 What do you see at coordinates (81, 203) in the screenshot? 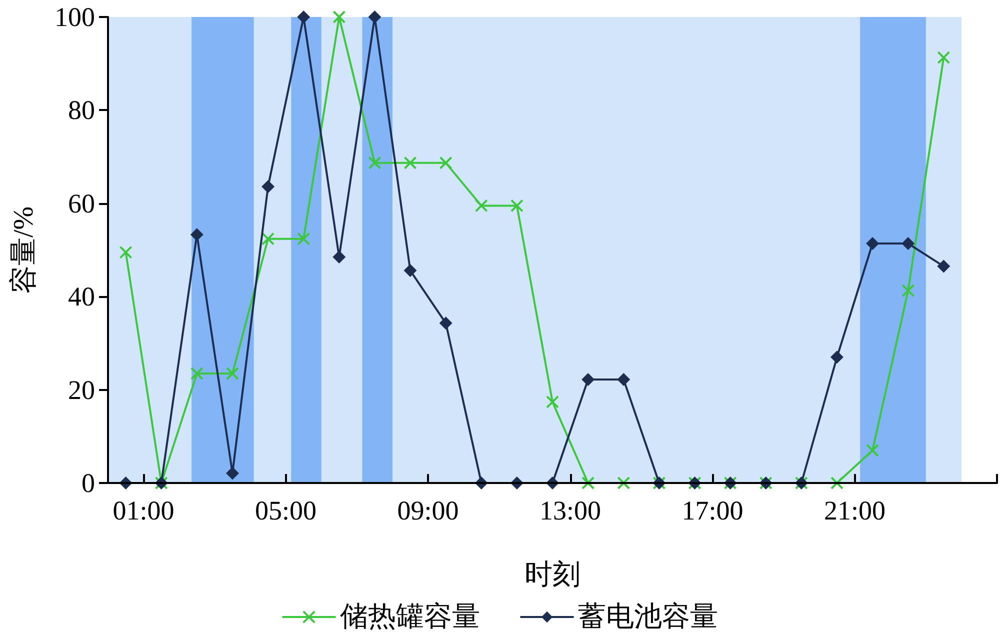
I see `y-tick-label: 60` at bounding box center [81, 203].